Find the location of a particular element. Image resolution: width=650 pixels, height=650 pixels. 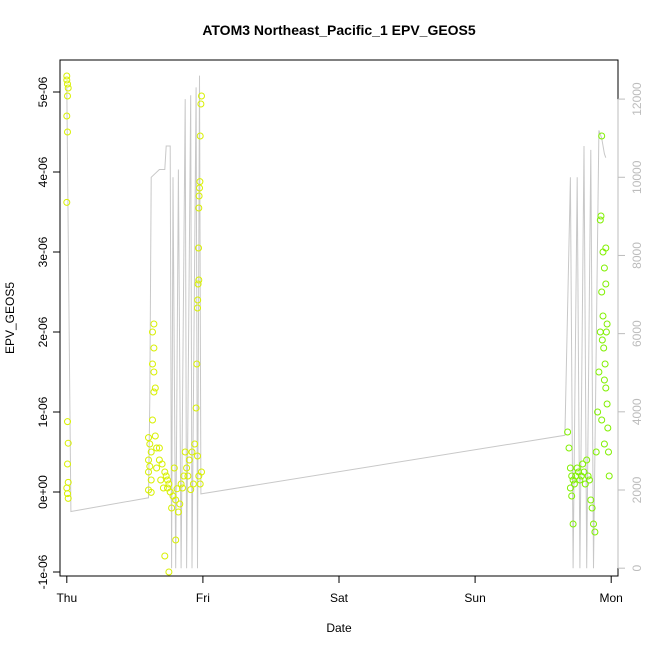

y-axis-label: EPV_GEOS5 is located at coordinates (10, 318).